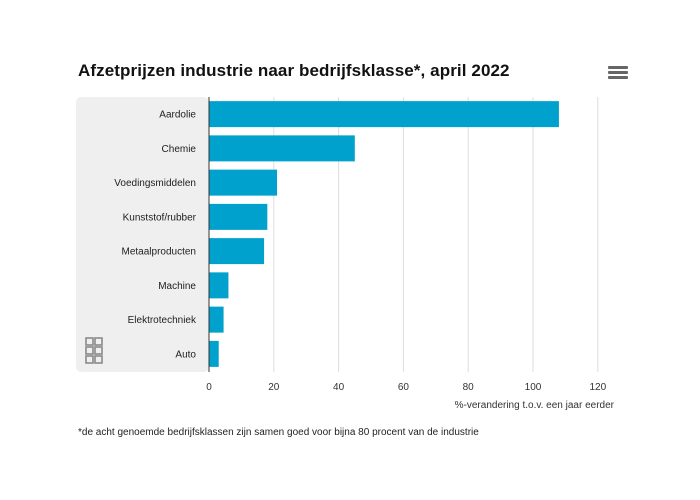 Image resolution: width=700 pixels, height=500 pixels. I want to click on hamburger-menu-icon, so click(618, 75).